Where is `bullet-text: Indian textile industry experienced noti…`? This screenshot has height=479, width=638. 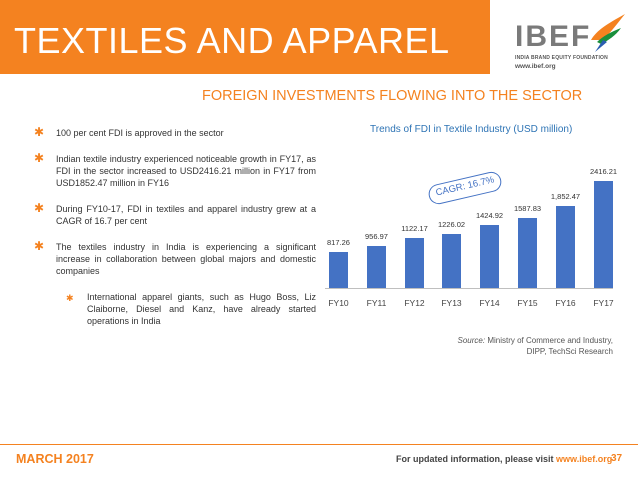
bullet-text: Indian textile industry experienced noti… is located at coordinates (186, 171).